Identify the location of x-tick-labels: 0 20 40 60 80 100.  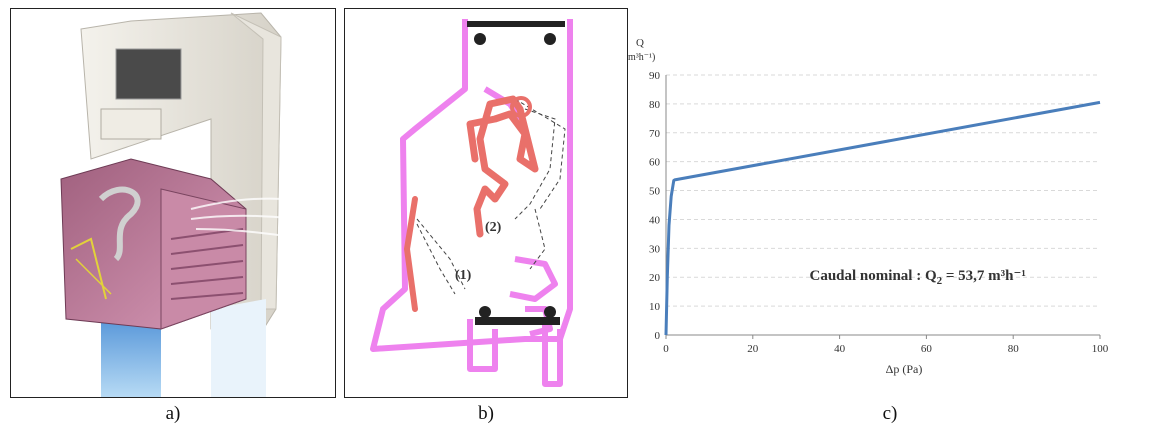
(886, 349).